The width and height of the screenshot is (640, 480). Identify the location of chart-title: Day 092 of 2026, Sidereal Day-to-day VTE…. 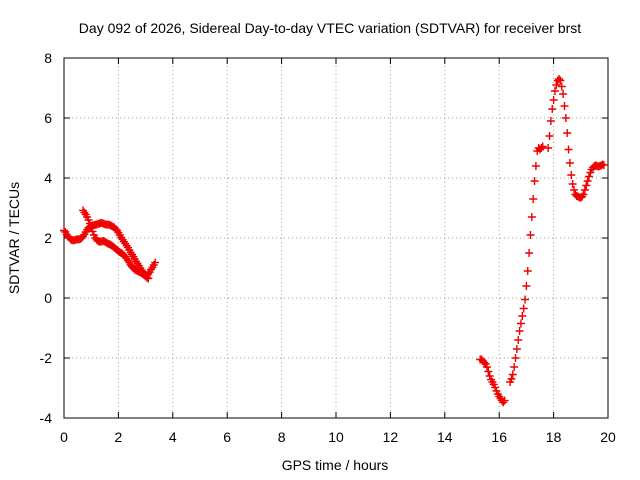
(330, 28).